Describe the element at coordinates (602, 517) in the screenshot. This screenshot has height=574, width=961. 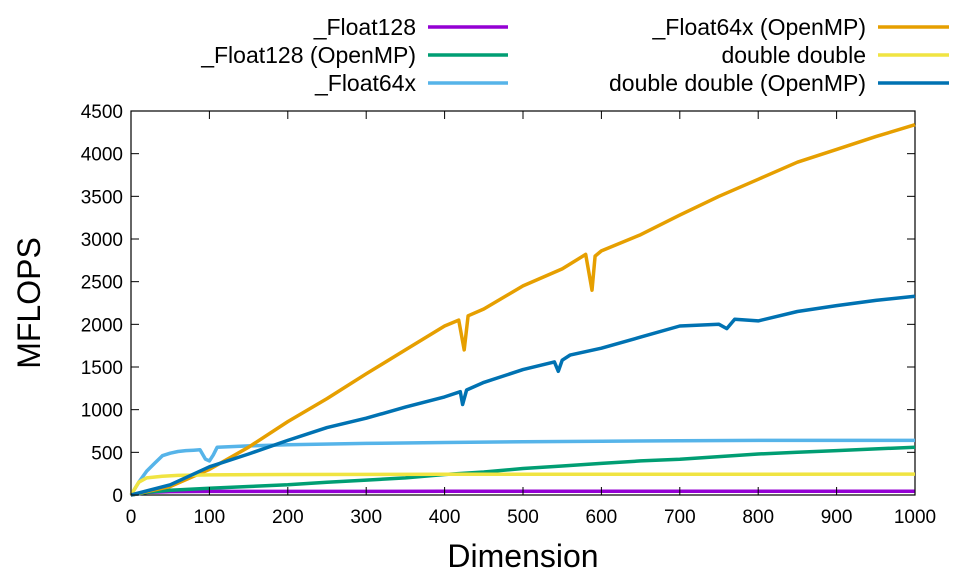
I see `x-tick-label: 600` at that location.